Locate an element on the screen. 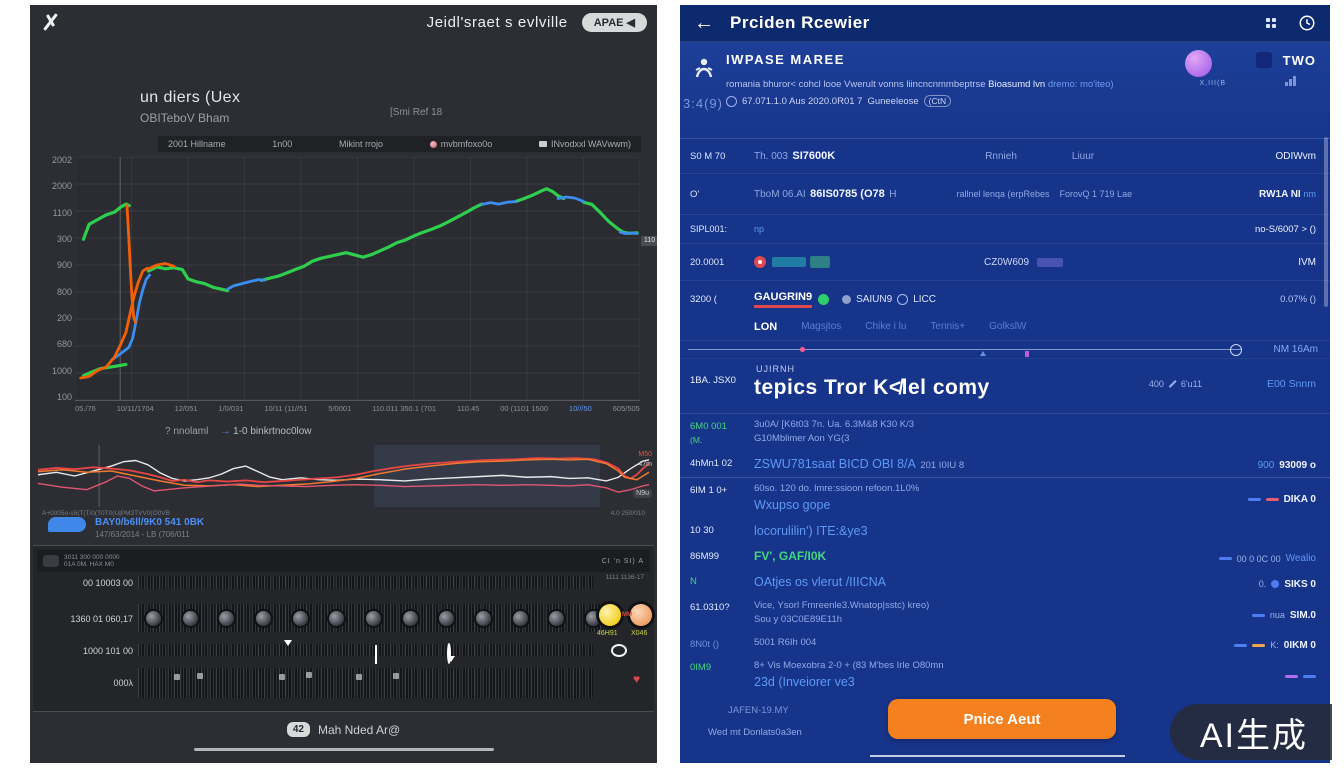  history-slider: NM 16Am is located at coordinates (1005, 350).